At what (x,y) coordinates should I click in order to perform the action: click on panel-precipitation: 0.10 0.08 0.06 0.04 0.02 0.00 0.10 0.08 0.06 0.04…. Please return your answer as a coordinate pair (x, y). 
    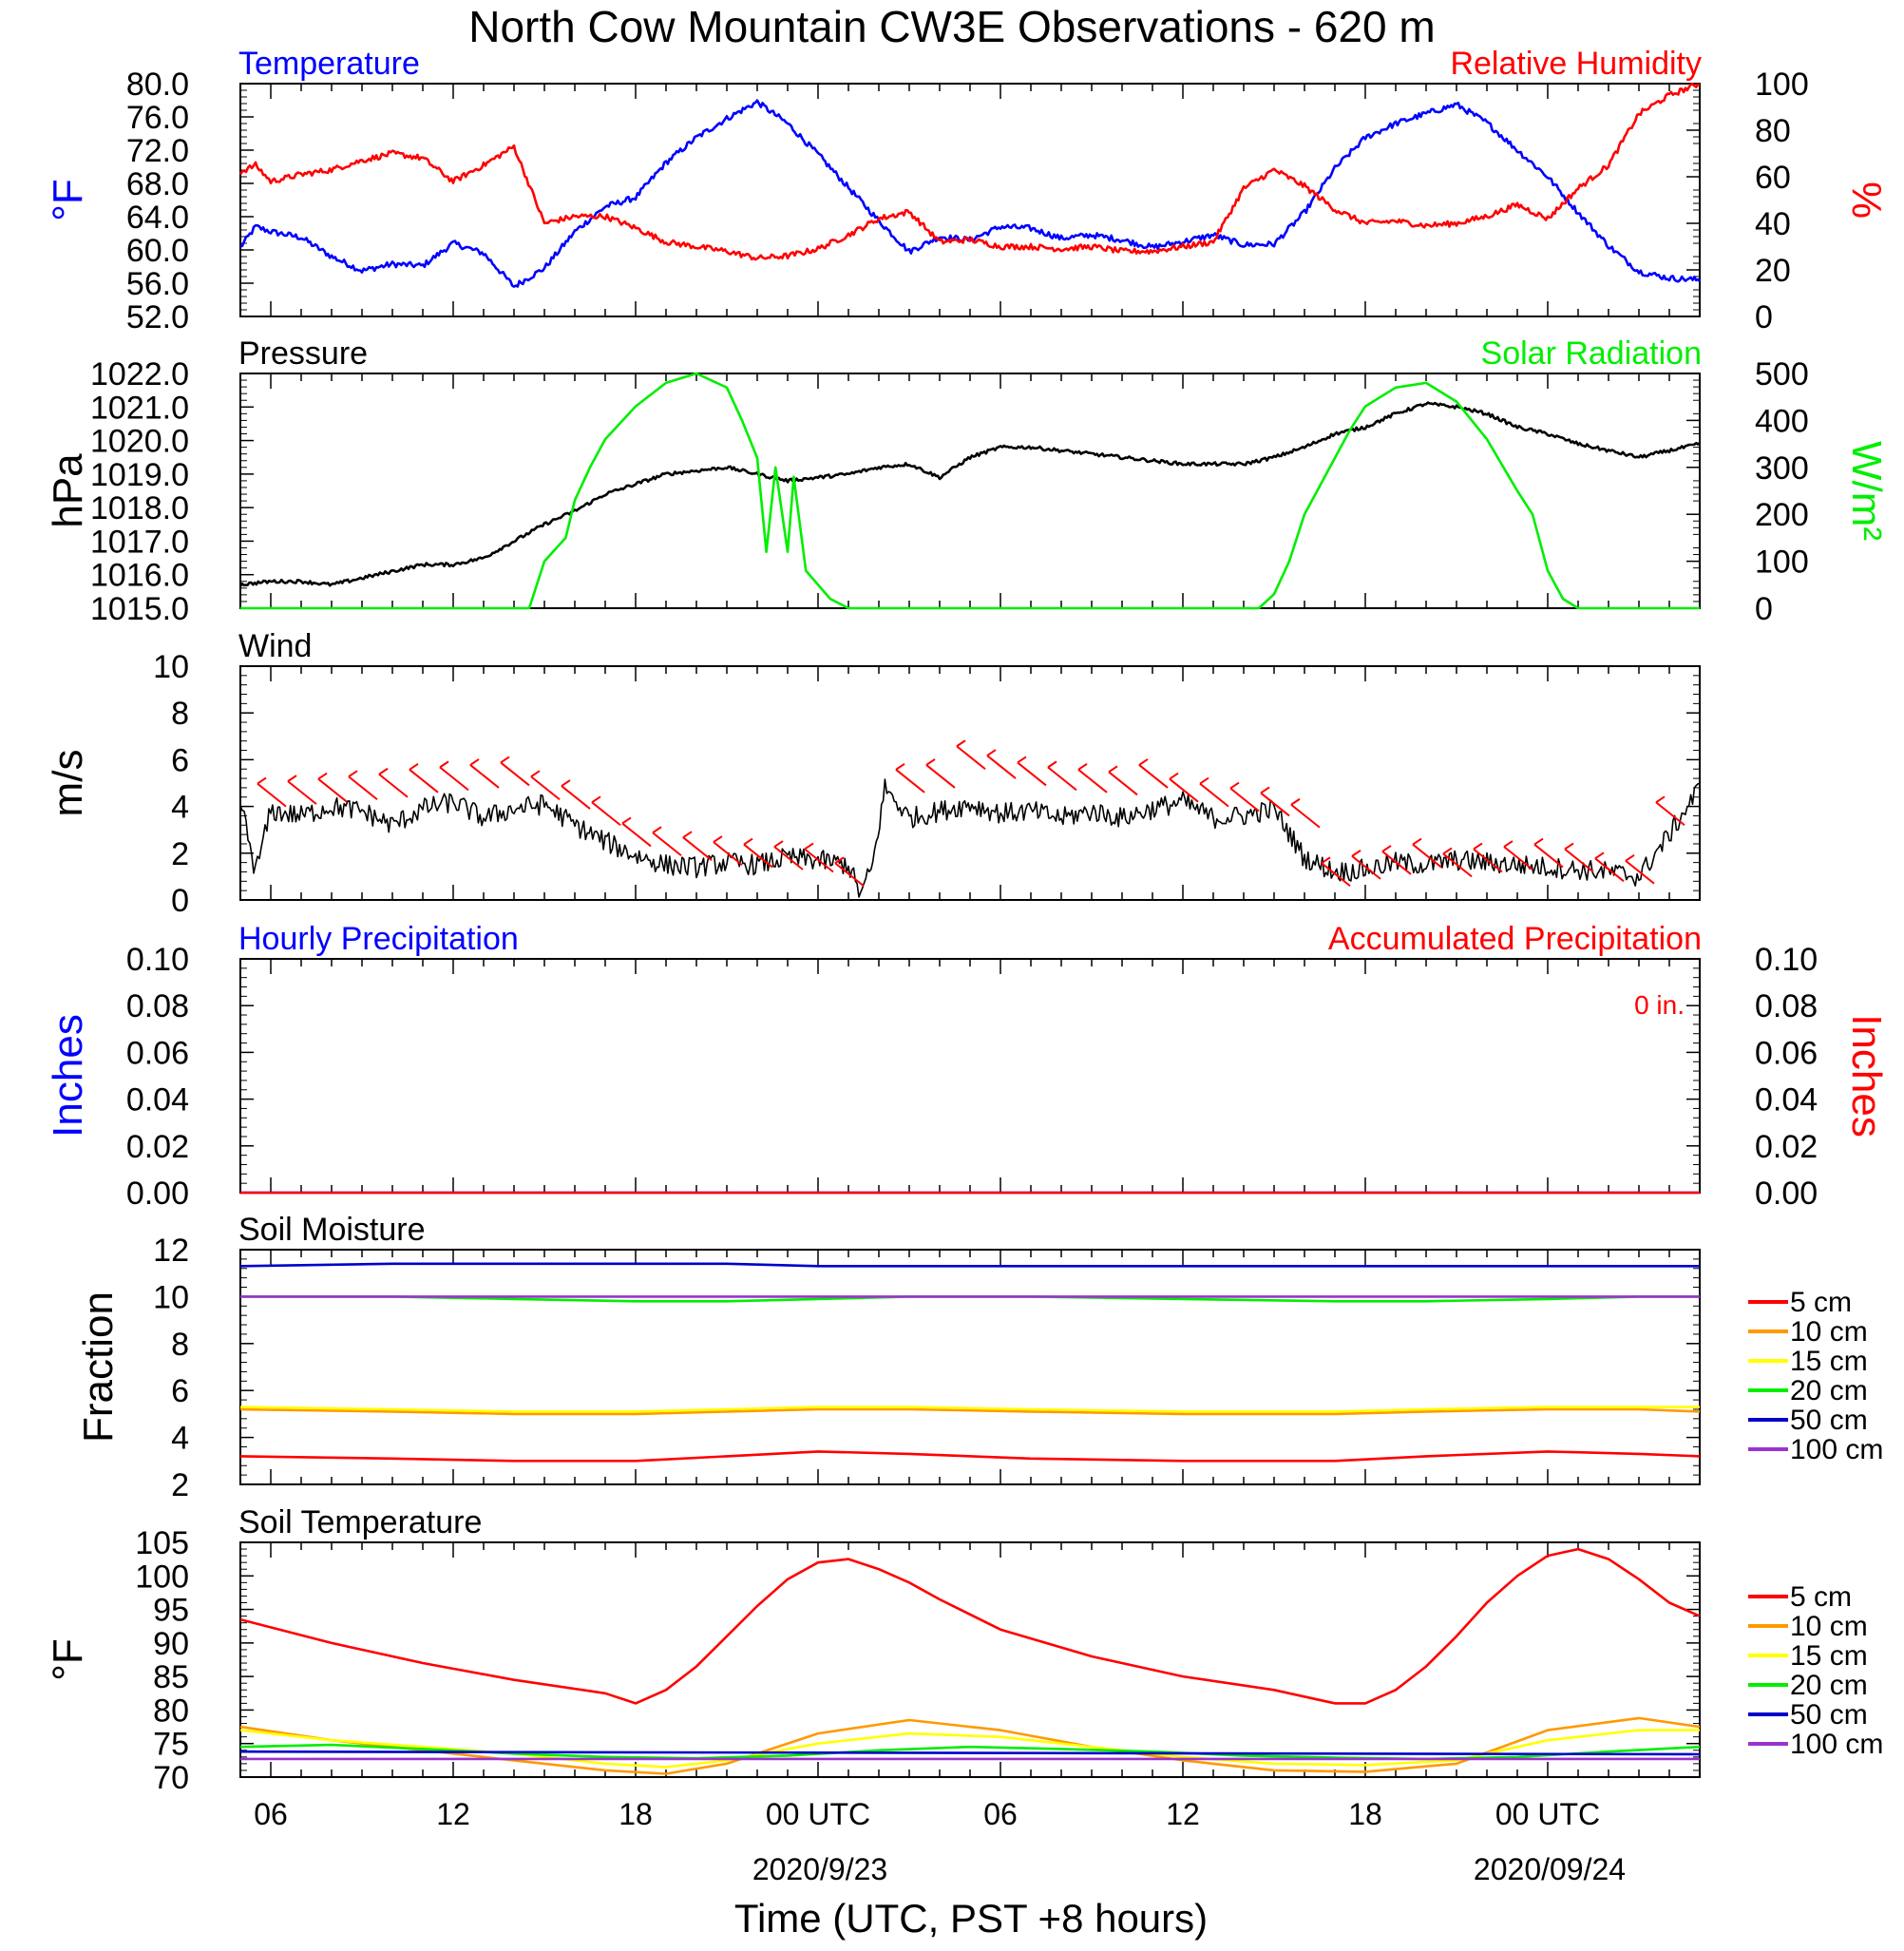
    Looking at the image, I should click on (967, 1066).